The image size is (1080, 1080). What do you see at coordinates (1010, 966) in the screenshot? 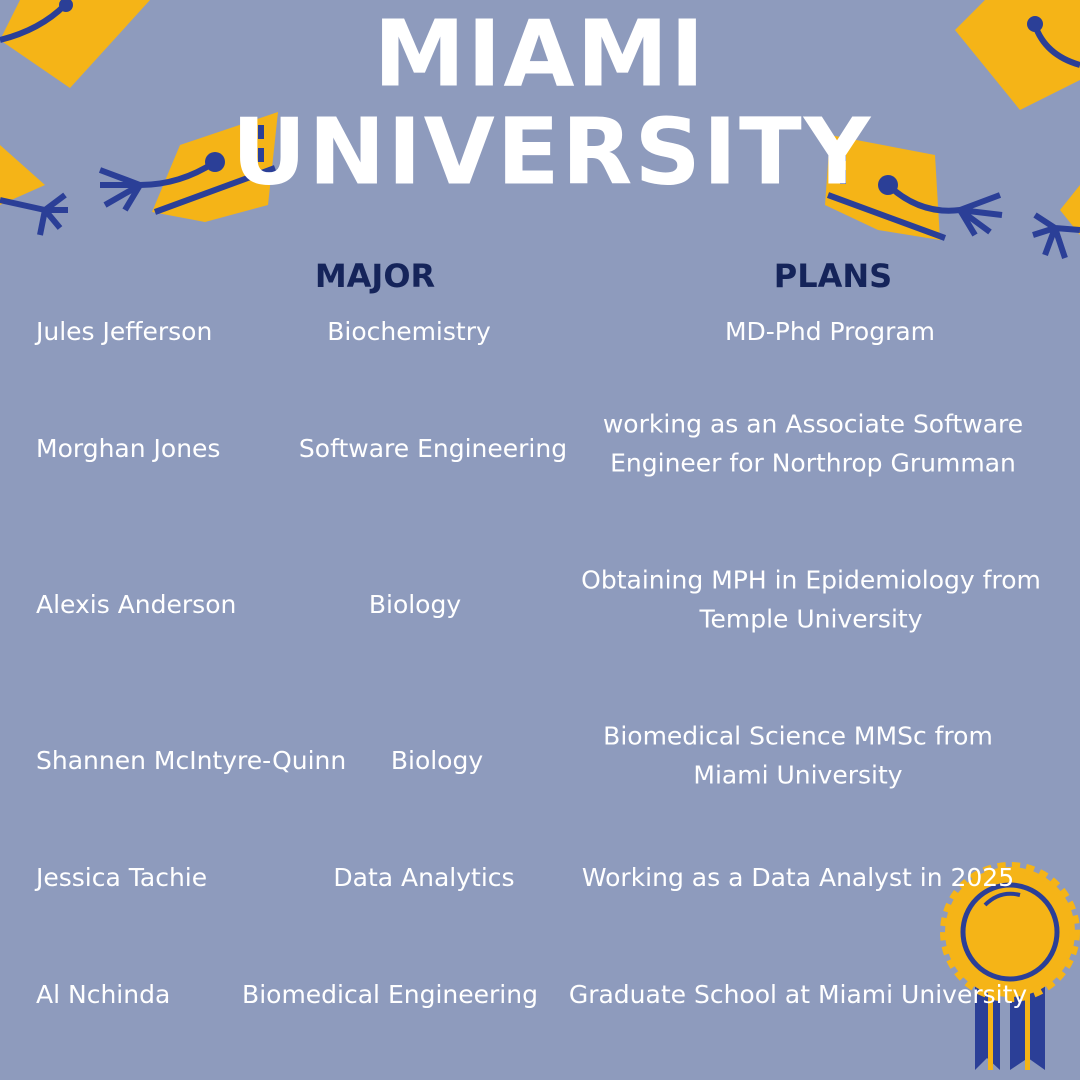
I see `ribbon-badge` at bounding box center [1010, 966].